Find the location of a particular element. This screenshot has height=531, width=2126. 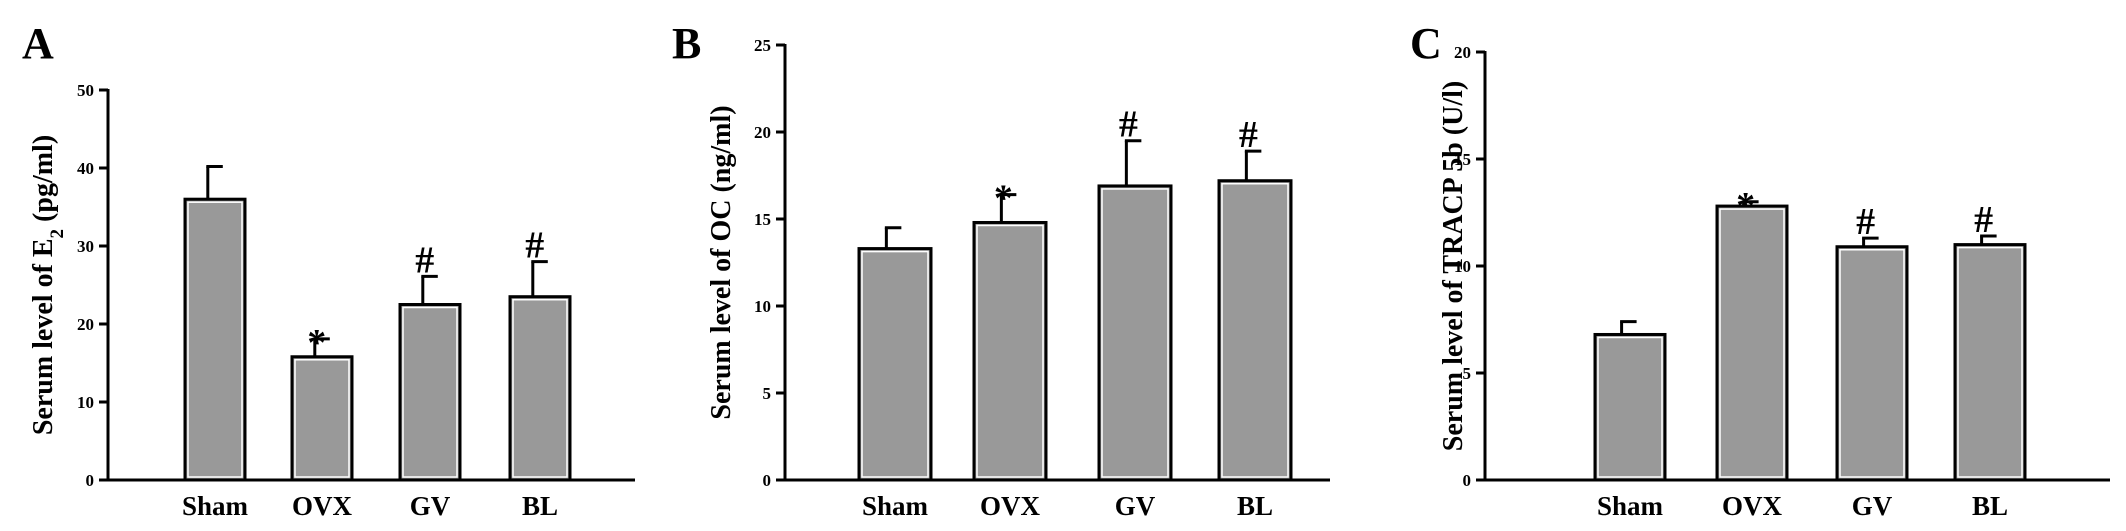

y-axis-label: Serum level of TRACP 5b (U/l) is located at coordinates (1453, 266).